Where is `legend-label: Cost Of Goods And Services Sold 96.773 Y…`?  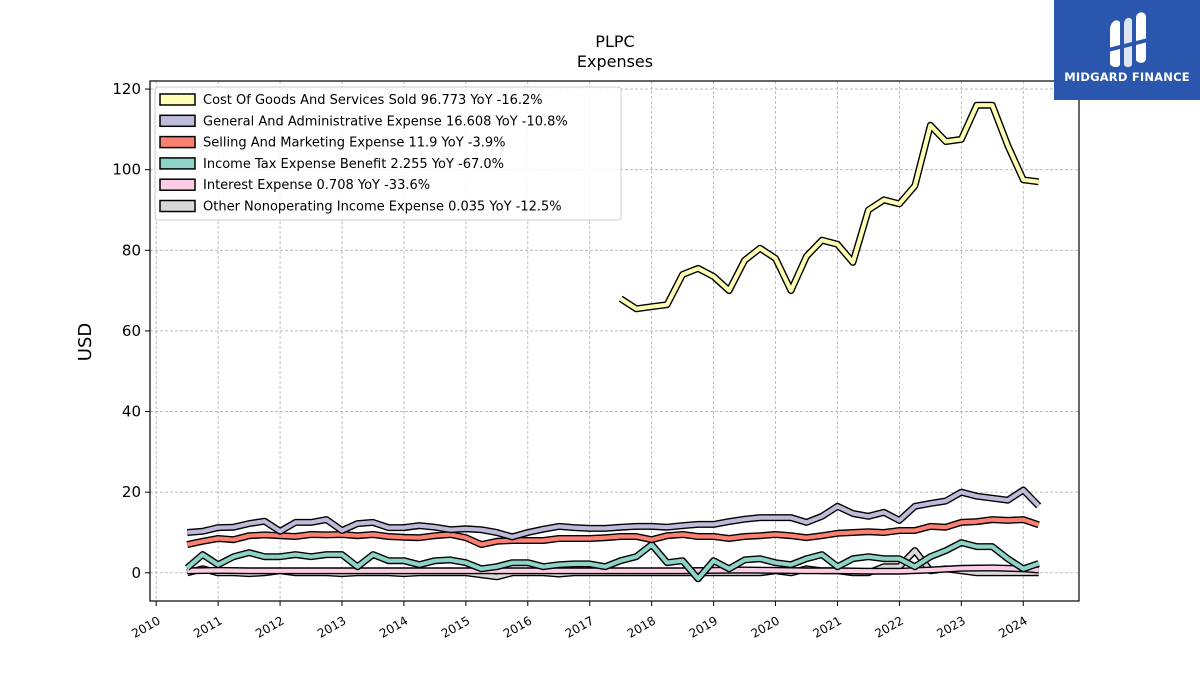
legend-label: Cost Of Goods And Services Sold 96.773 Y… is located at coordinates (373, 100).